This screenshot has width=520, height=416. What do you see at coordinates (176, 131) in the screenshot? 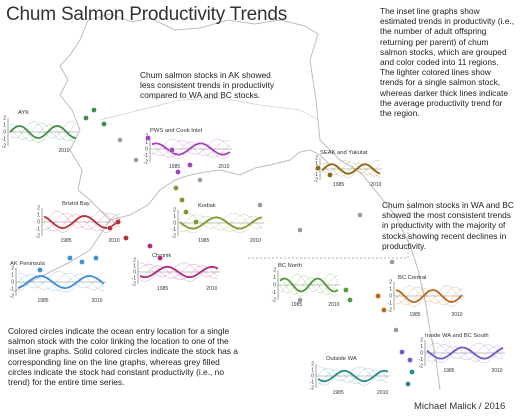
I see `inset-title: PWS and Cook Inlet` at bounding box center [176, 131].